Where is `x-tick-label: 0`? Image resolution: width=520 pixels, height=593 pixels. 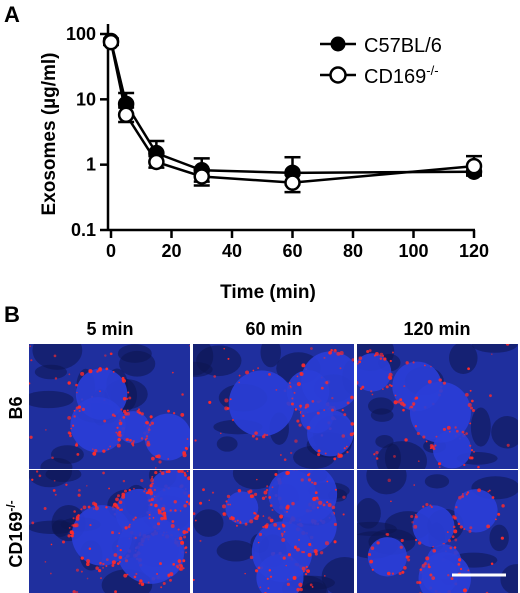 x-tick-label: 0 is located at coordinates (111, 251).